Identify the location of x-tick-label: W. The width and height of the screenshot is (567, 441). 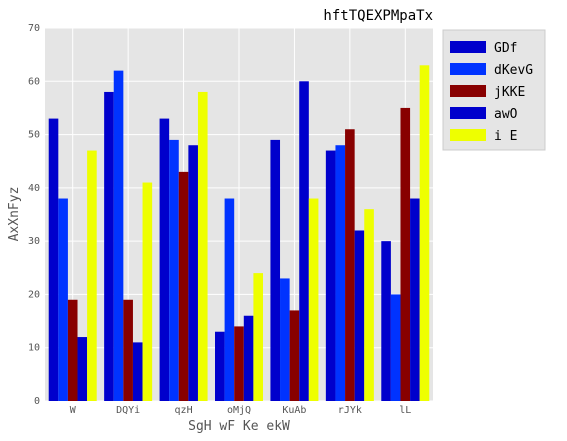
(73, 410).